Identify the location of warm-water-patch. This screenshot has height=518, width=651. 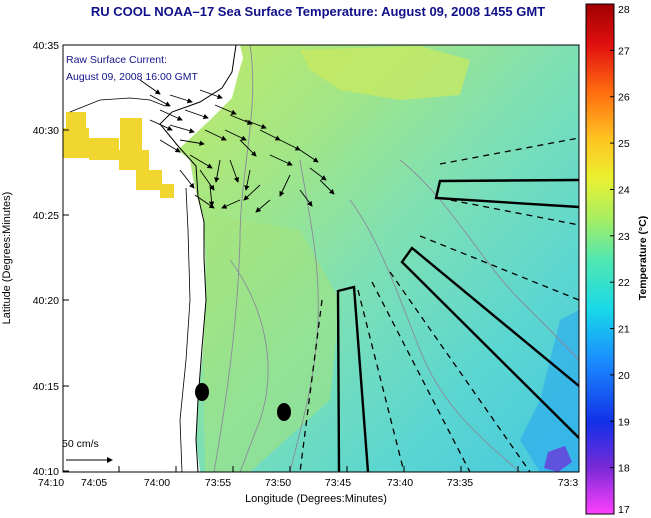
(385, 73).